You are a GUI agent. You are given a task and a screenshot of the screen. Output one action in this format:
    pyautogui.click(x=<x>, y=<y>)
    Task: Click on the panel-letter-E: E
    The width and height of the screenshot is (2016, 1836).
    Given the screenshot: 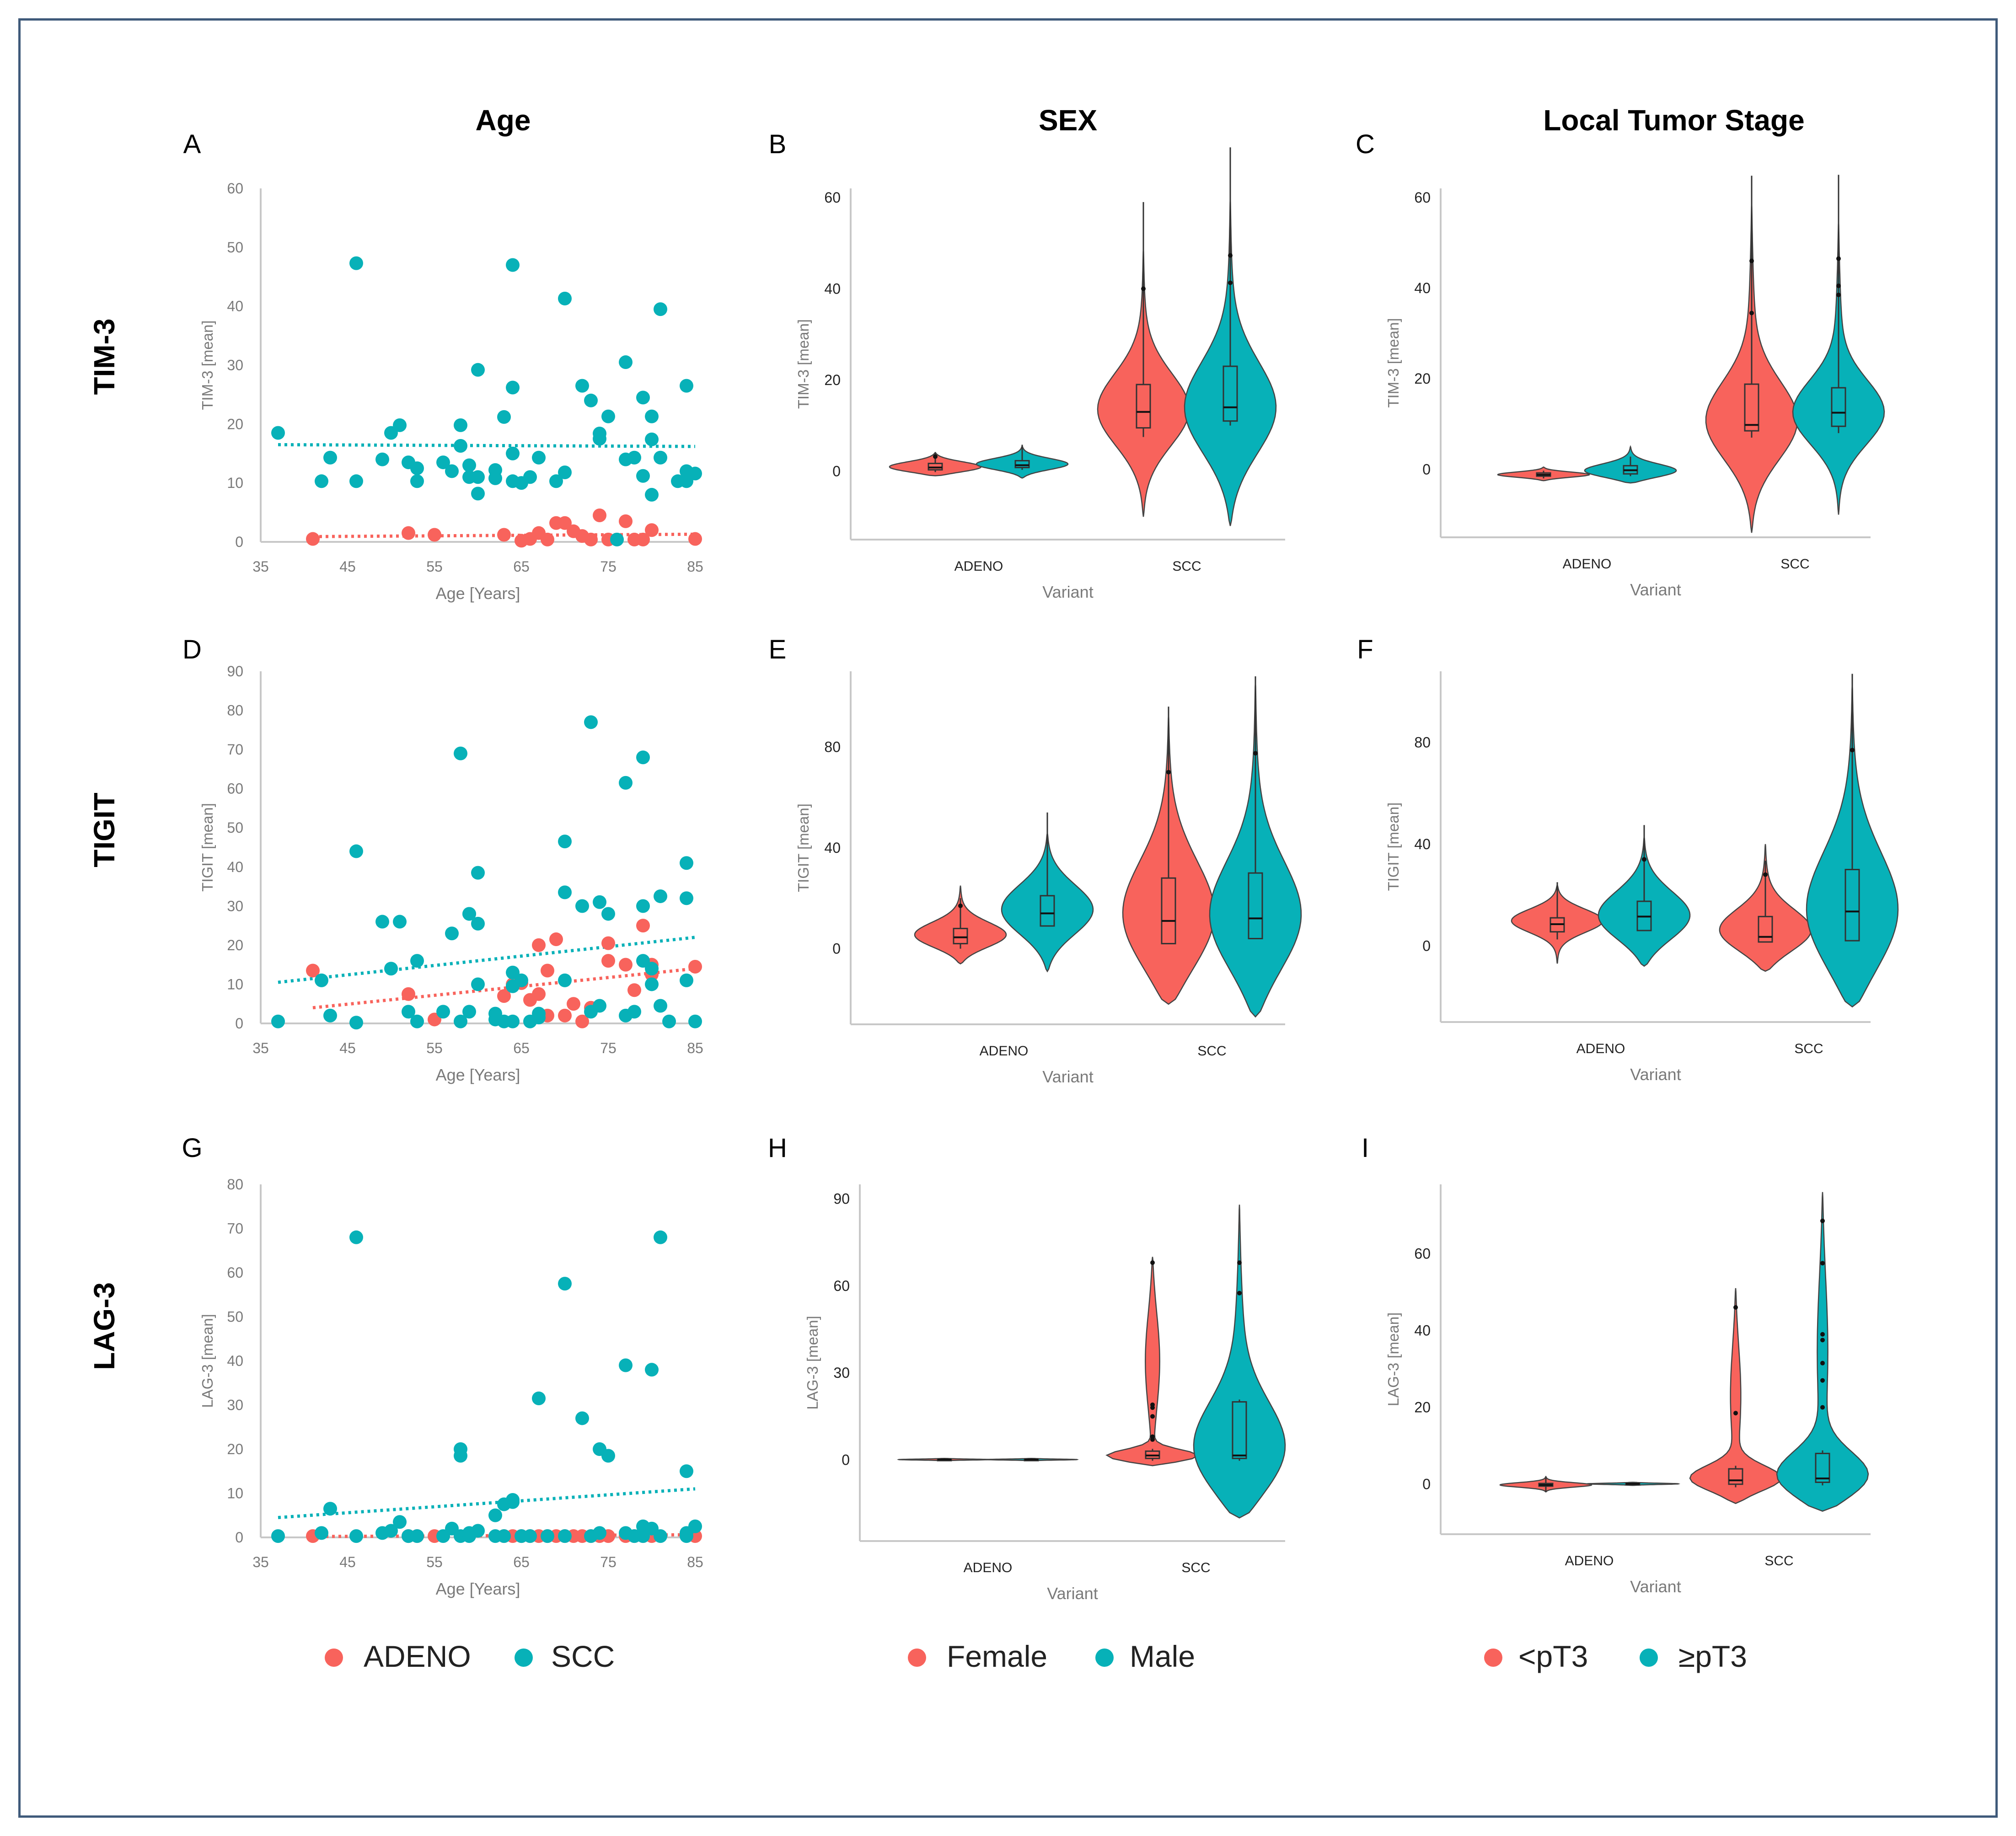 What is the action you would take?
    pyautogui.click(x=778, y=649)
    